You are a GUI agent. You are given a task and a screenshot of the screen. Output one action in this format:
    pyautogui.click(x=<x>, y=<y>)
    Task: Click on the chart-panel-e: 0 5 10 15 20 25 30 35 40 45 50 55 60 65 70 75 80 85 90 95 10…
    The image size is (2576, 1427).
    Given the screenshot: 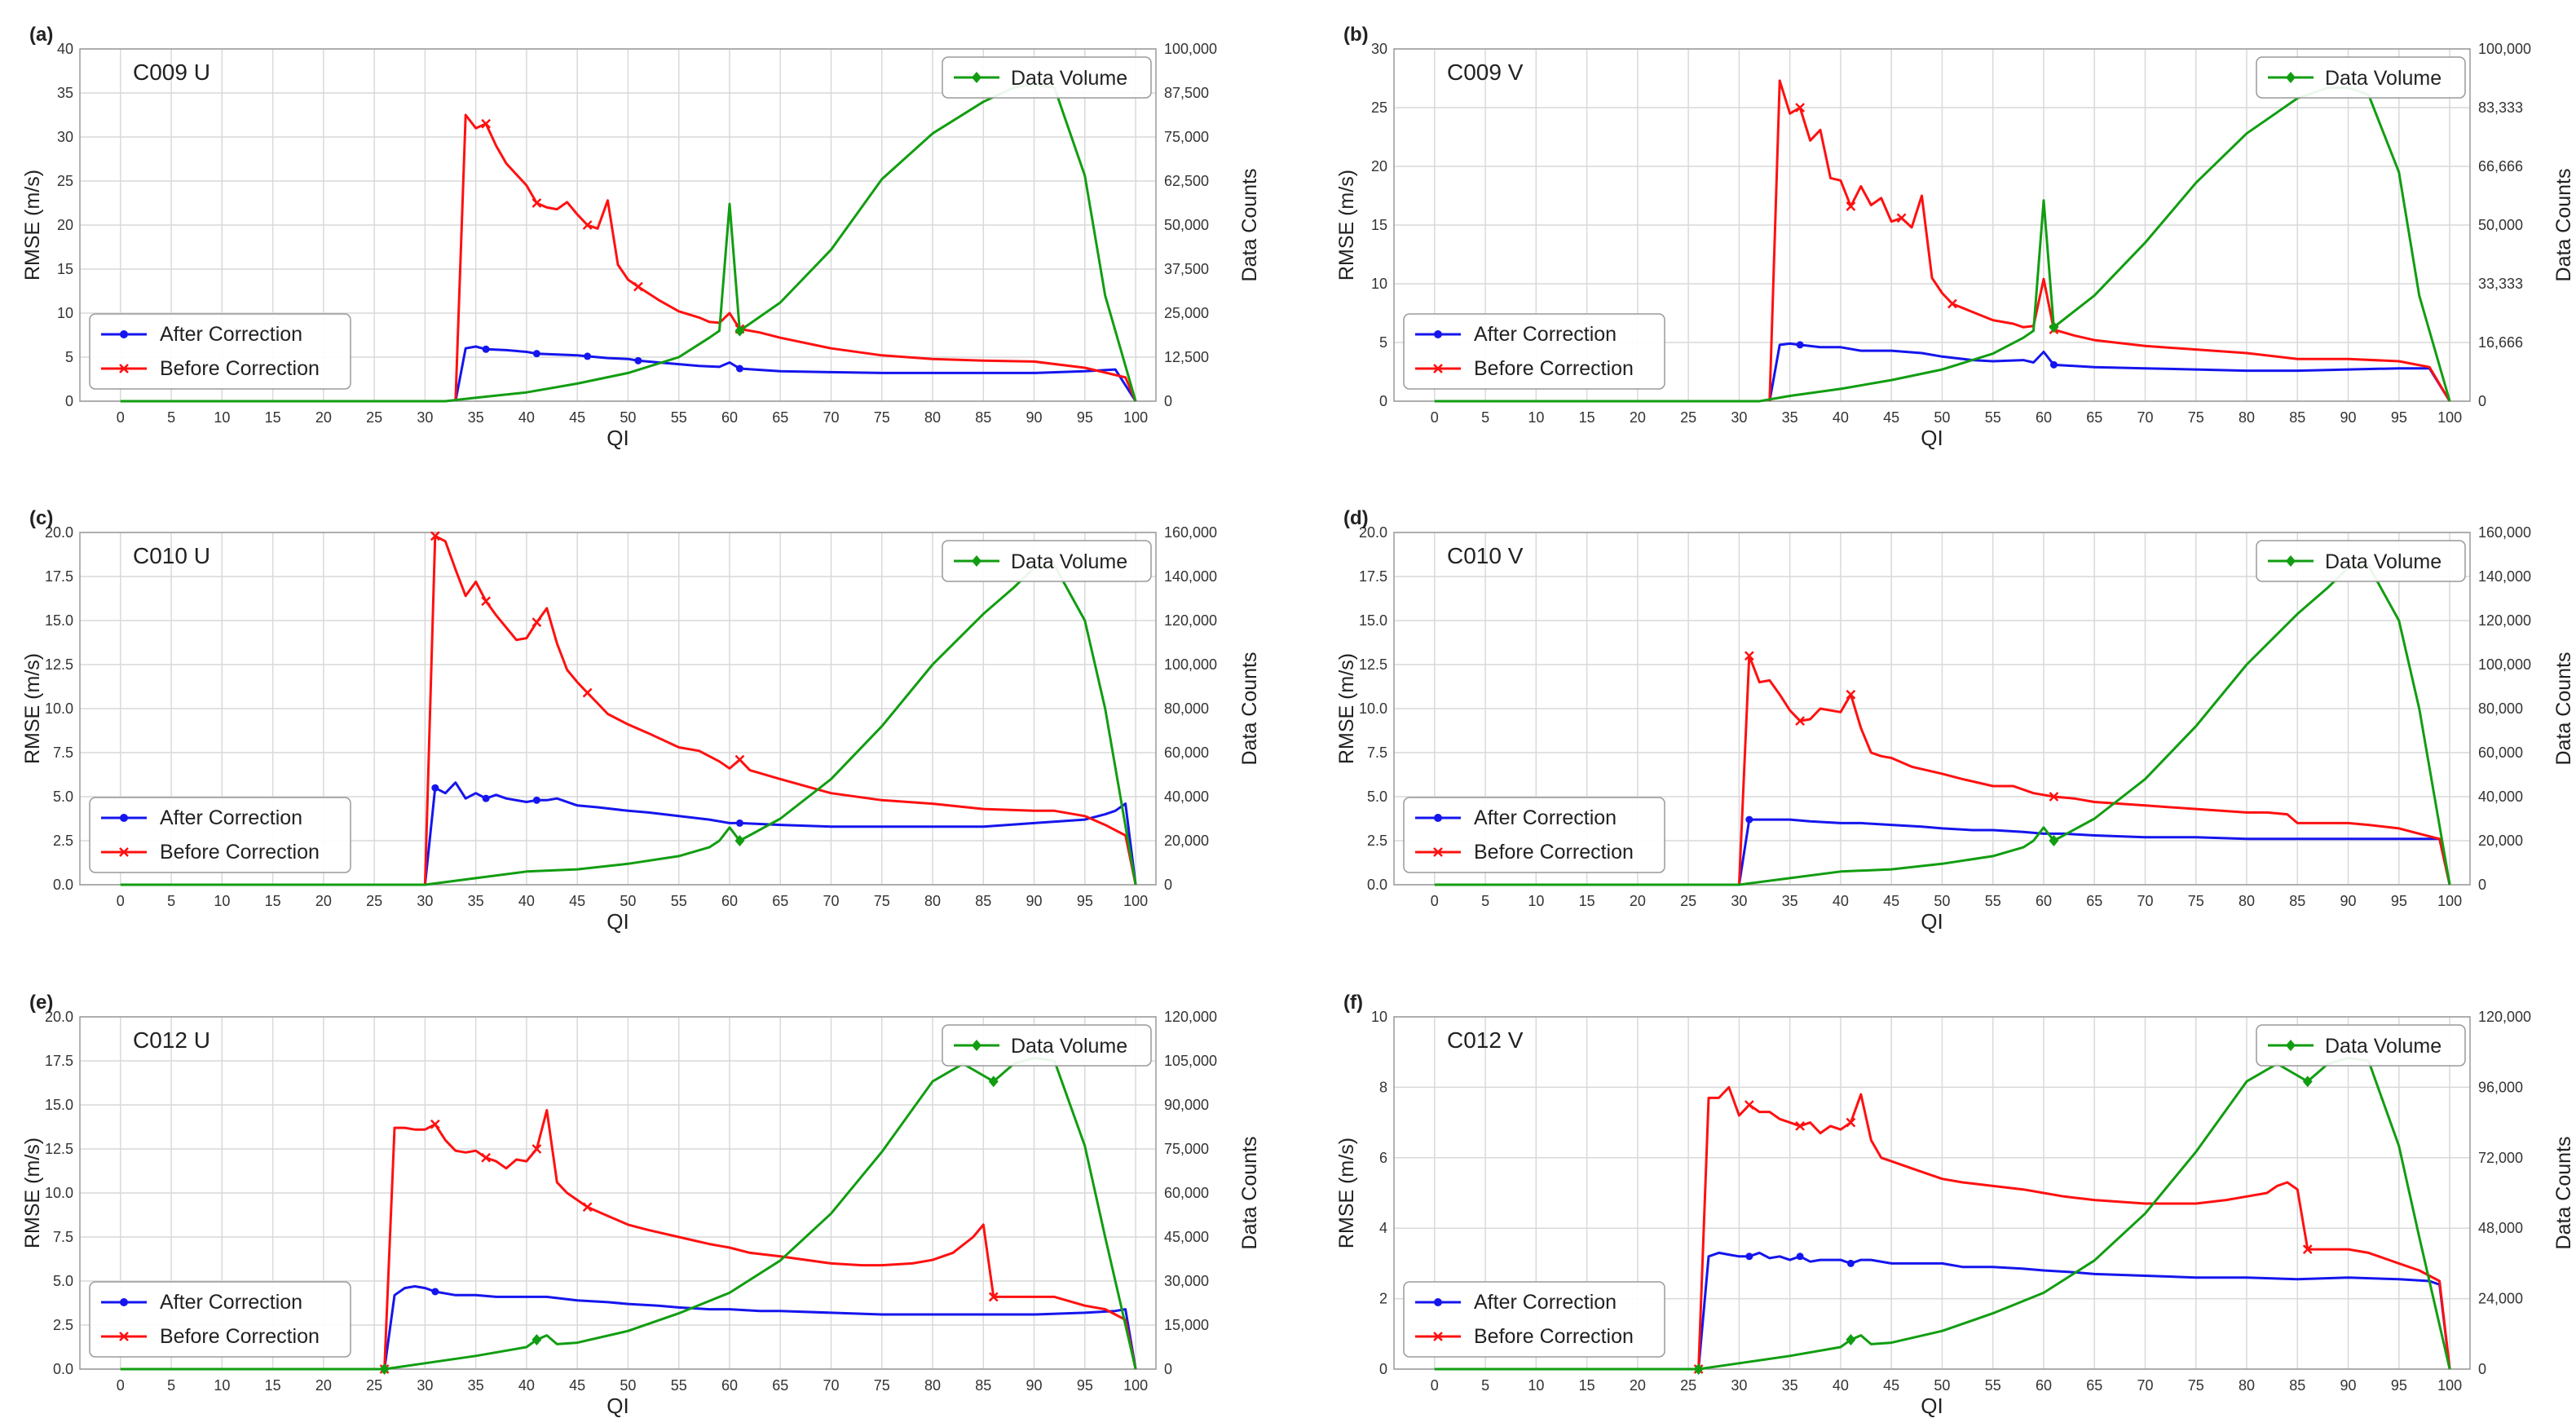 What is the action you would take?
    pyautogui.click(x=641, y=1205)
    